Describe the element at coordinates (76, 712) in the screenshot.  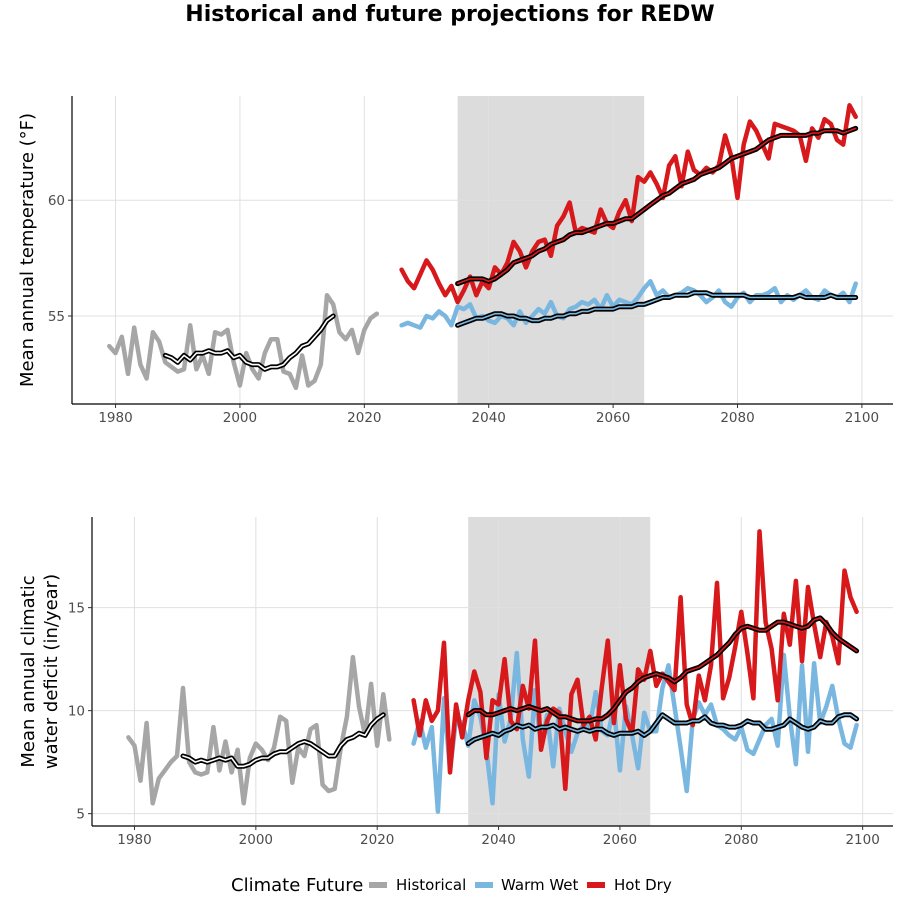
I see `y-tick-label: 10` at that location.